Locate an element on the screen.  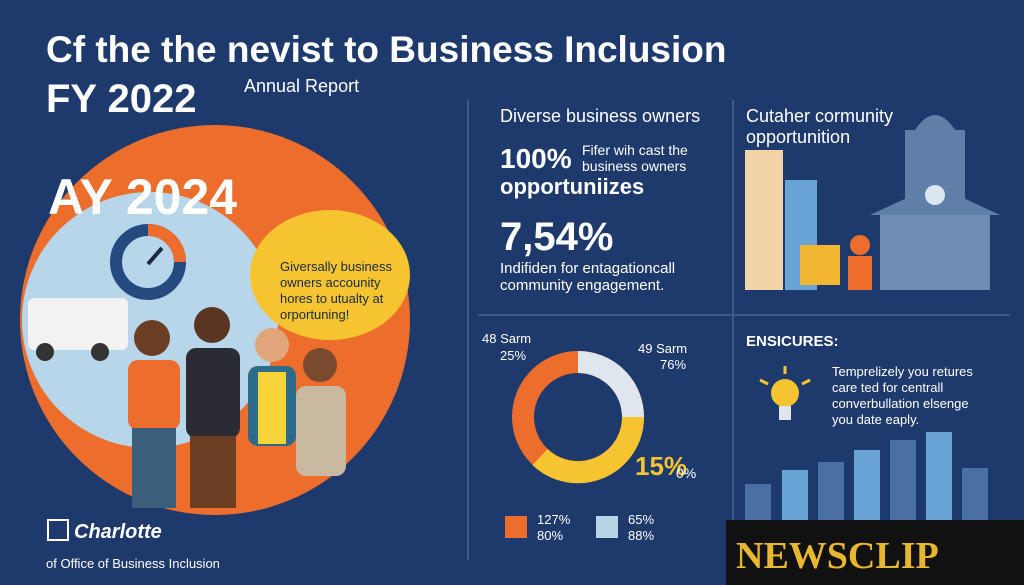
panel-heading: ENSICURES: is located at coordinates (792, 341).